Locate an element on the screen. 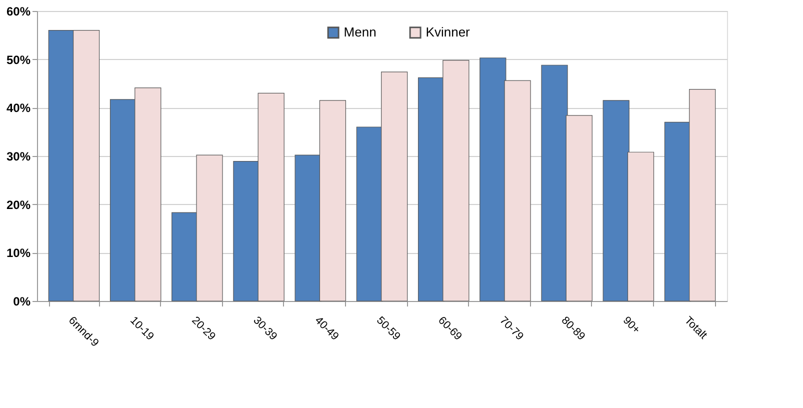 The image size is (803, 408). x-tick-label: 90+ is located at coordinates (631, 325).